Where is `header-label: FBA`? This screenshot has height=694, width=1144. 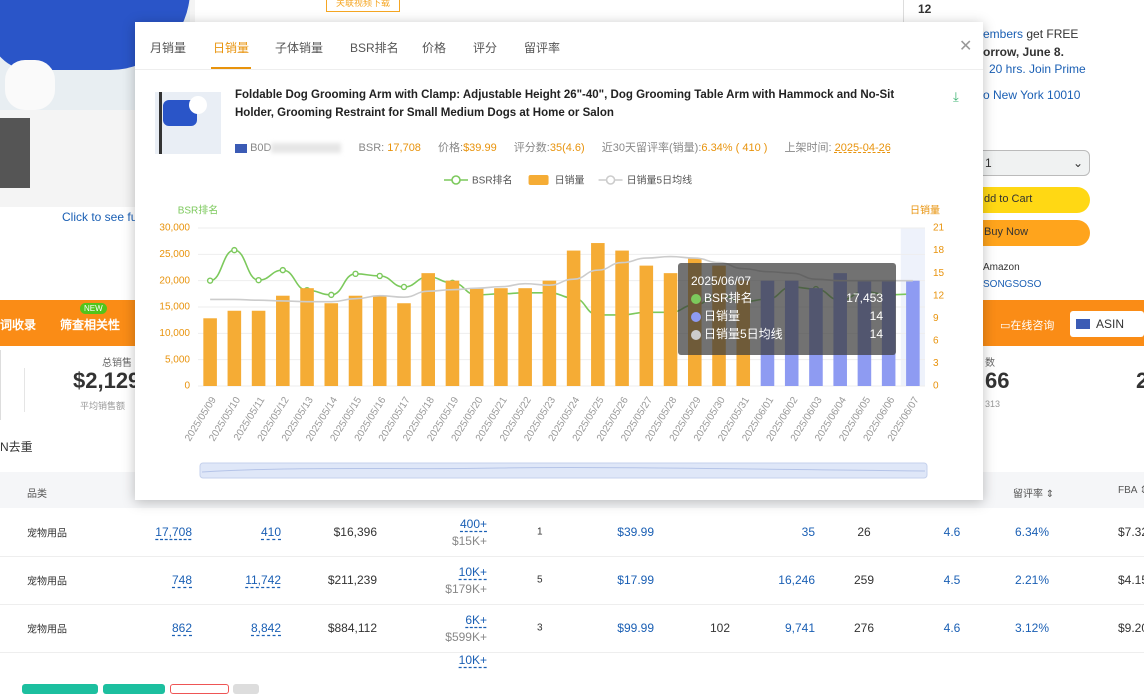 header-label: FBA is located at coordinates (1127, 490).